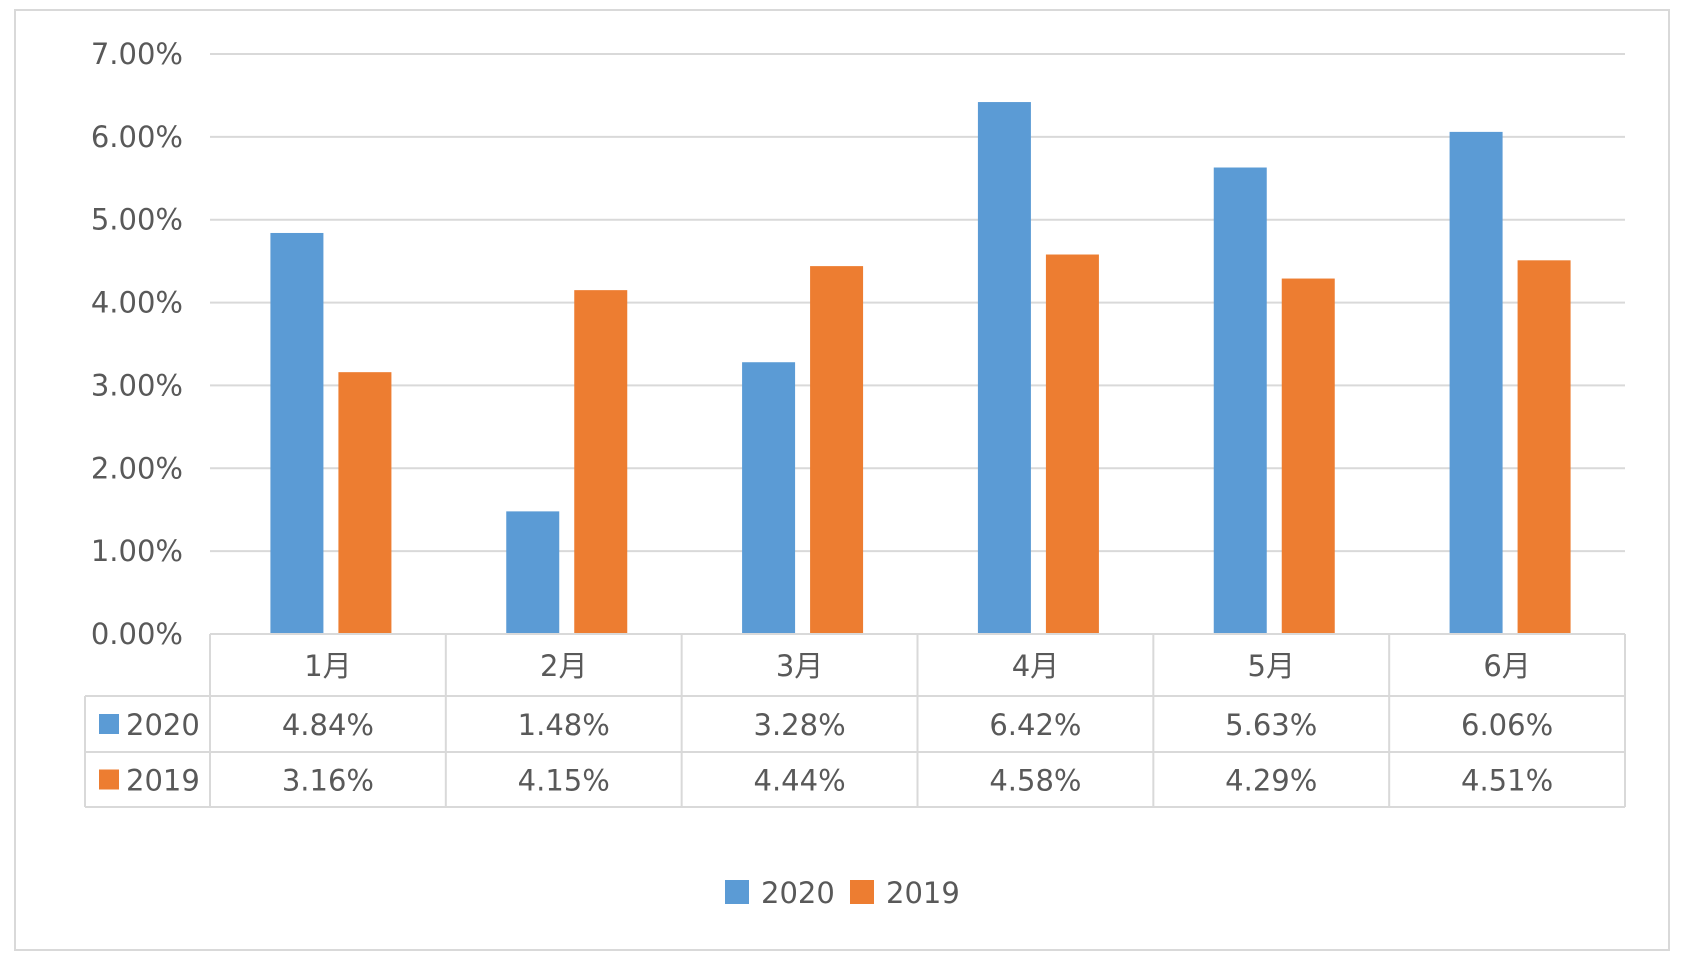  I want to click on data-label: 4.44%, so click(800, 781).